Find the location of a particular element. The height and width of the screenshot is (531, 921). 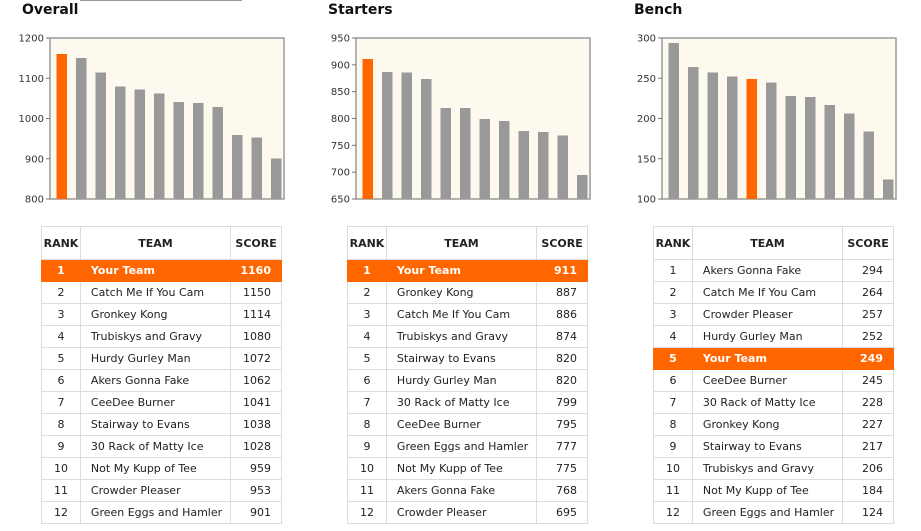

table-row: 8 Gronkey Kong 227 is located at coordinates (773, 424).